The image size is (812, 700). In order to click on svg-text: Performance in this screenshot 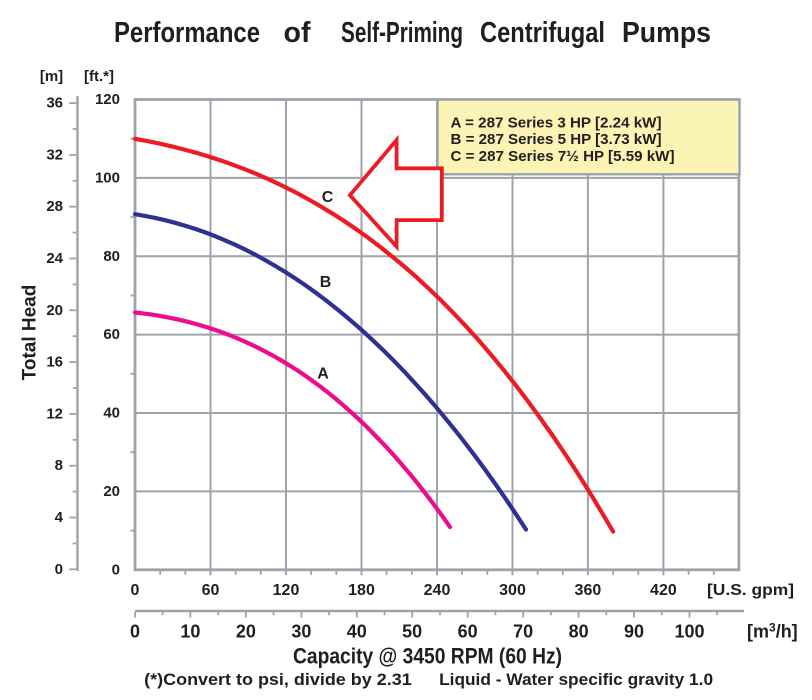, I will do `click(187, 33)`.